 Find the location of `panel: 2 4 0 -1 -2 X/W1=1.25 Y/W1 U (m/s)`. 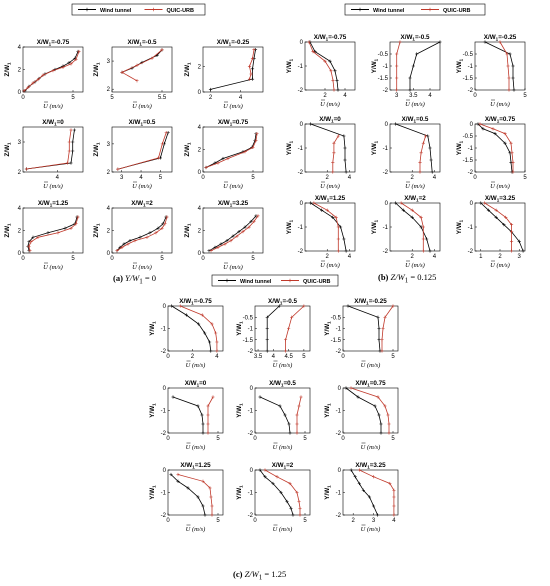

panel: 2 4 0 -1 -2 X/W1=1.25 Y/W1 U (m/s) is located at coordinates (321, 232).